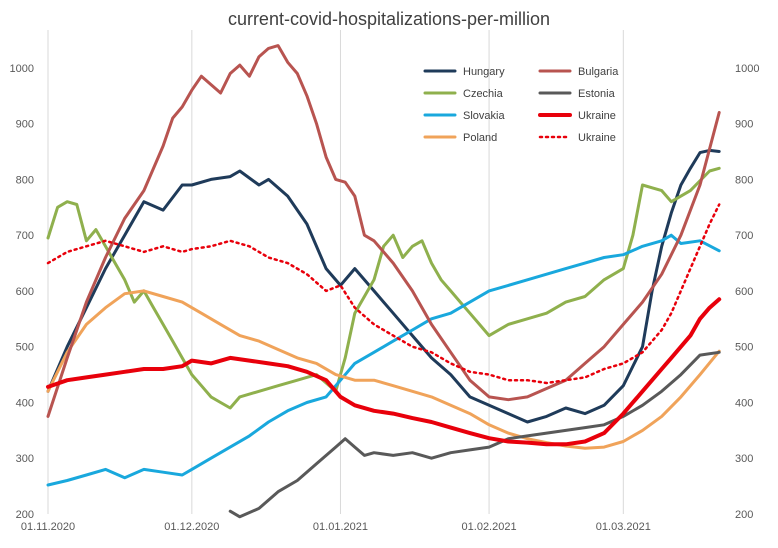  I want to click on y-tick-right-label: 400, so click(744, 403).